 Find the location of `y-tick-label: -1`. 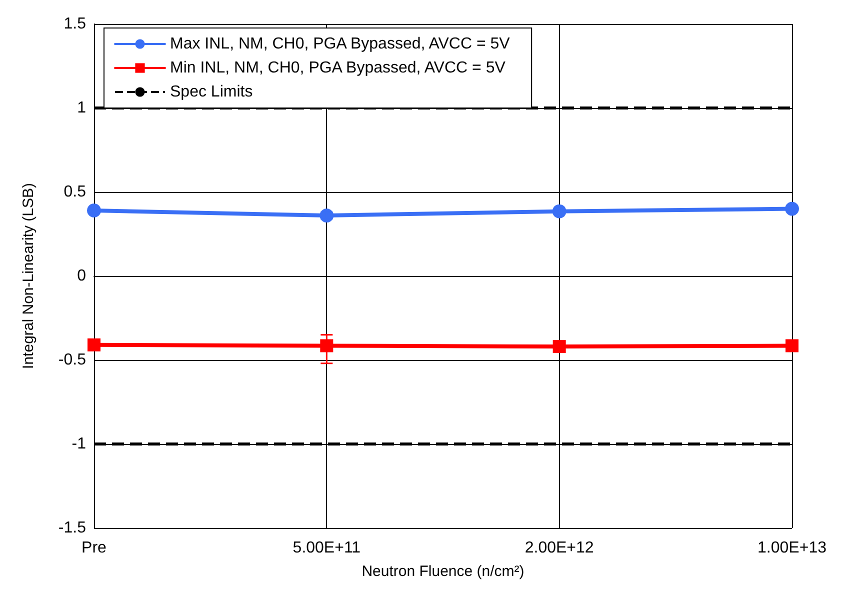

y-tick-label: -1 is located at coordinates (79, 444).